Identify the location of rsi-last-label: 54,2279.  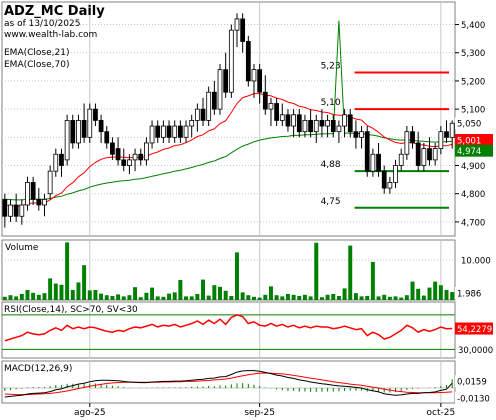
(474, 330).